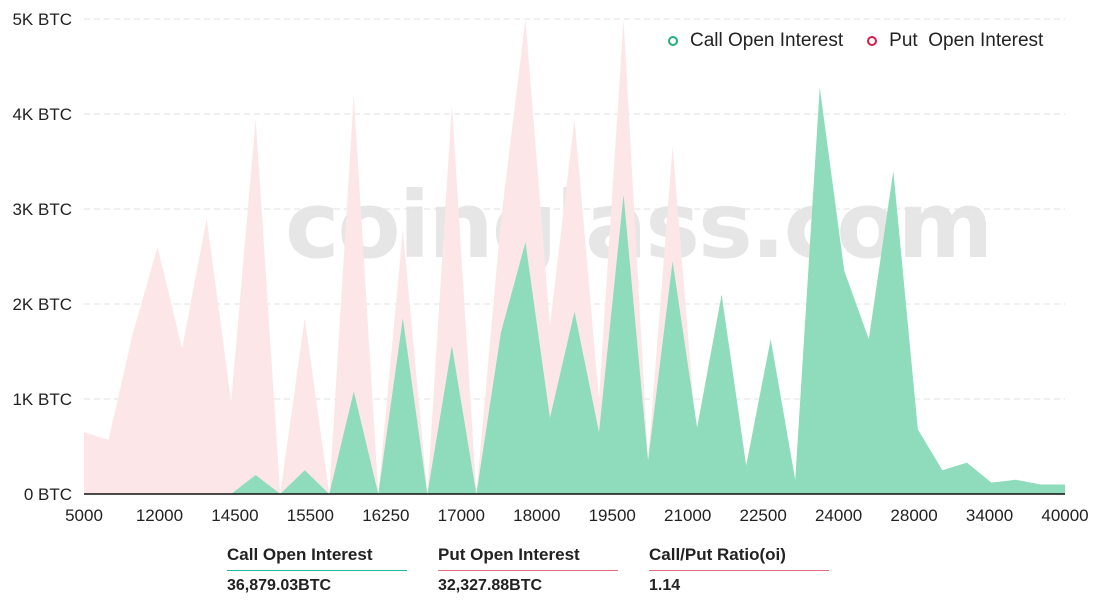  I want to click on stat-put-open-interest: Put Open Interest 32,327.88BTC, so click(528, 570).